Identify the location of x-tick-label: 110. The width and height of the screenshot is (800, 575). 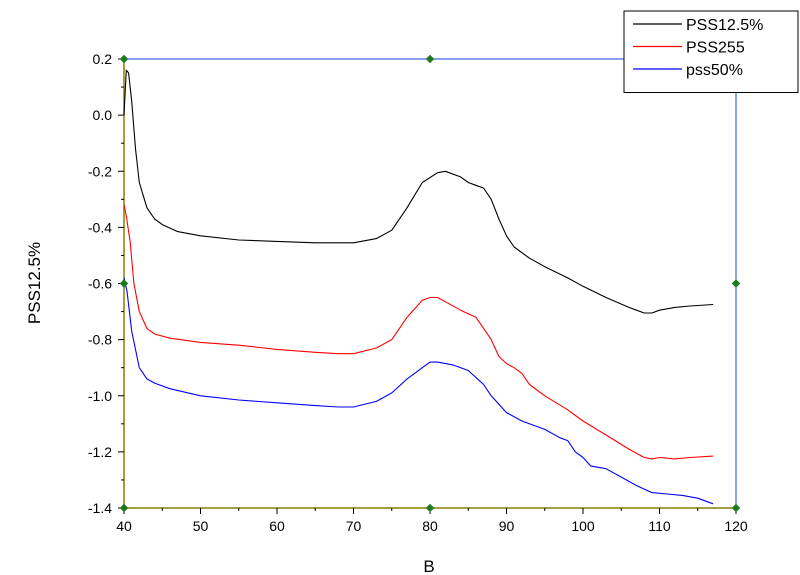
(659, 526).